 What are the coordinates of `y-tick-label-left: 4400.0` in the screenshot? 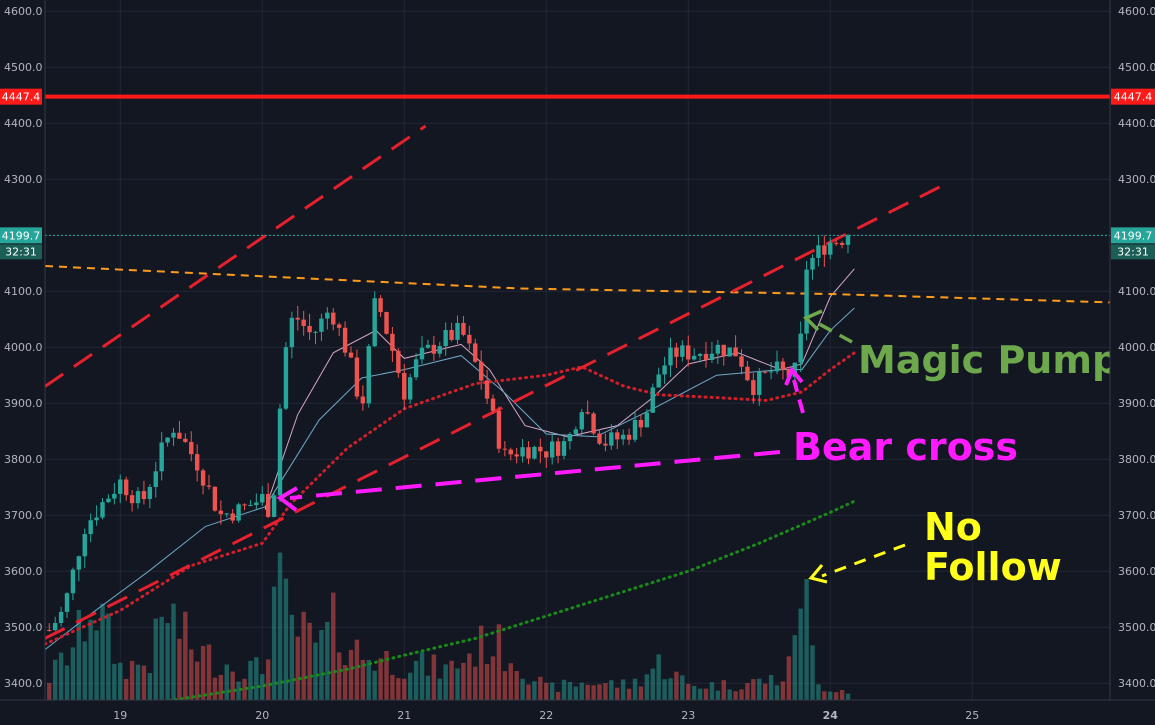 It's located at (23, 123).